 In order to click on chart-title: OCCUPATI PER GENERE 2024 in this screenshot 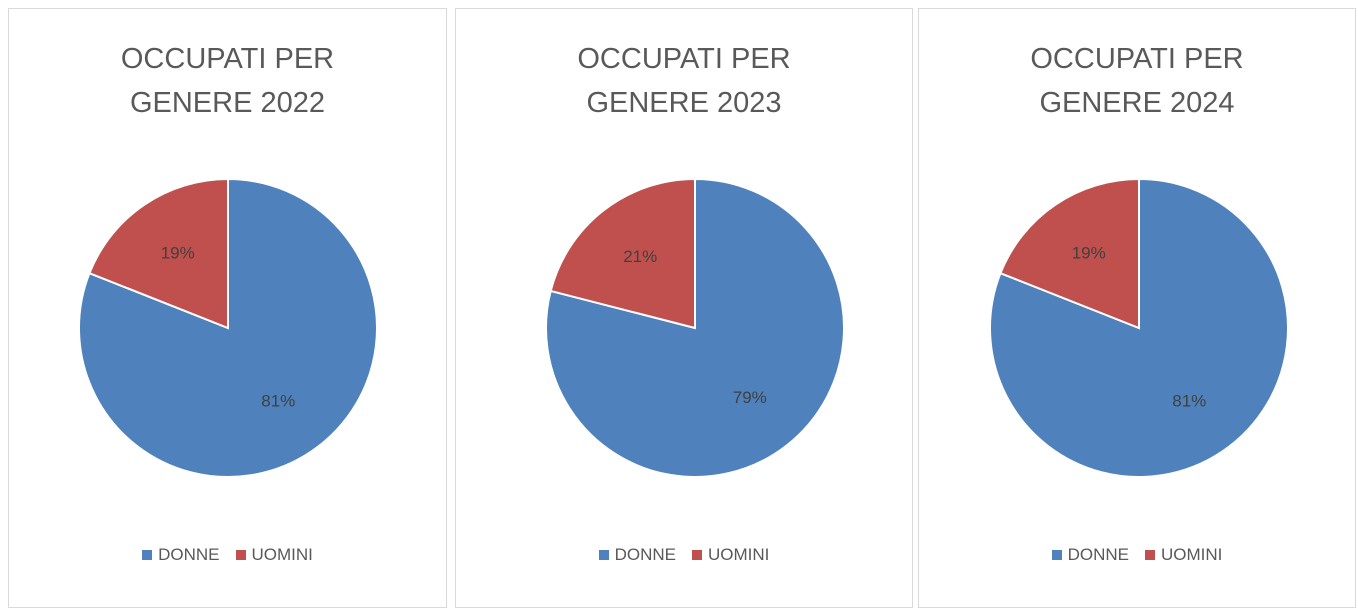, I will do `click(1137, 81)`.